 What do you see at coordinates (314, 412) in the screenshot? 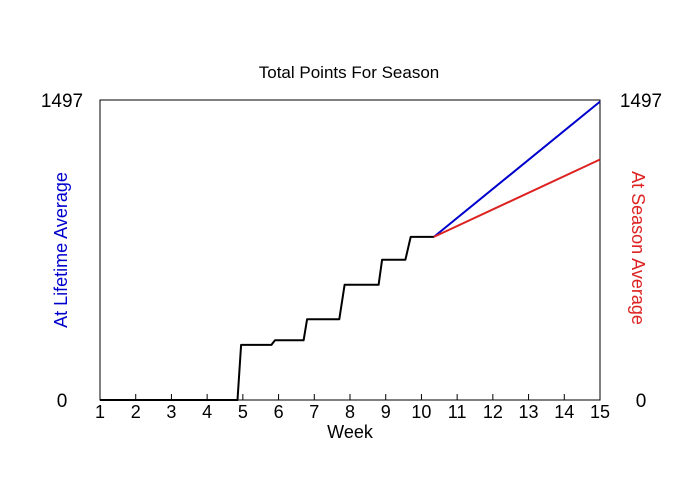
I see `x-tick-label: 7` at bounding box center [314, 412].